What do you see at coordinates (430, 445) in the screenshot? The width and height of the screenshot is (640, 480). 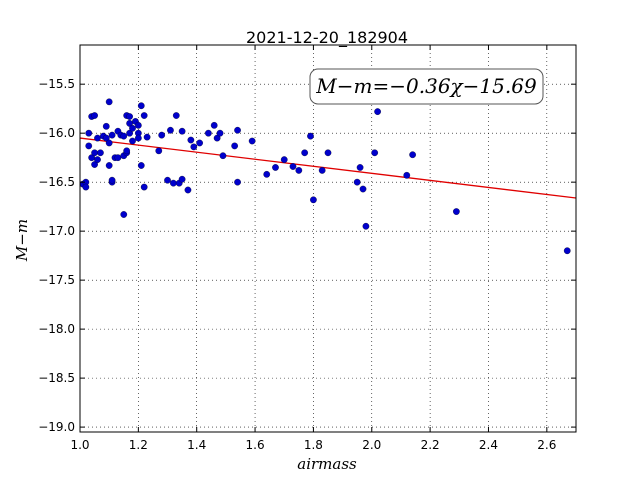 I see `x-tick-label: 2.2` at bounding box center [430, 445].